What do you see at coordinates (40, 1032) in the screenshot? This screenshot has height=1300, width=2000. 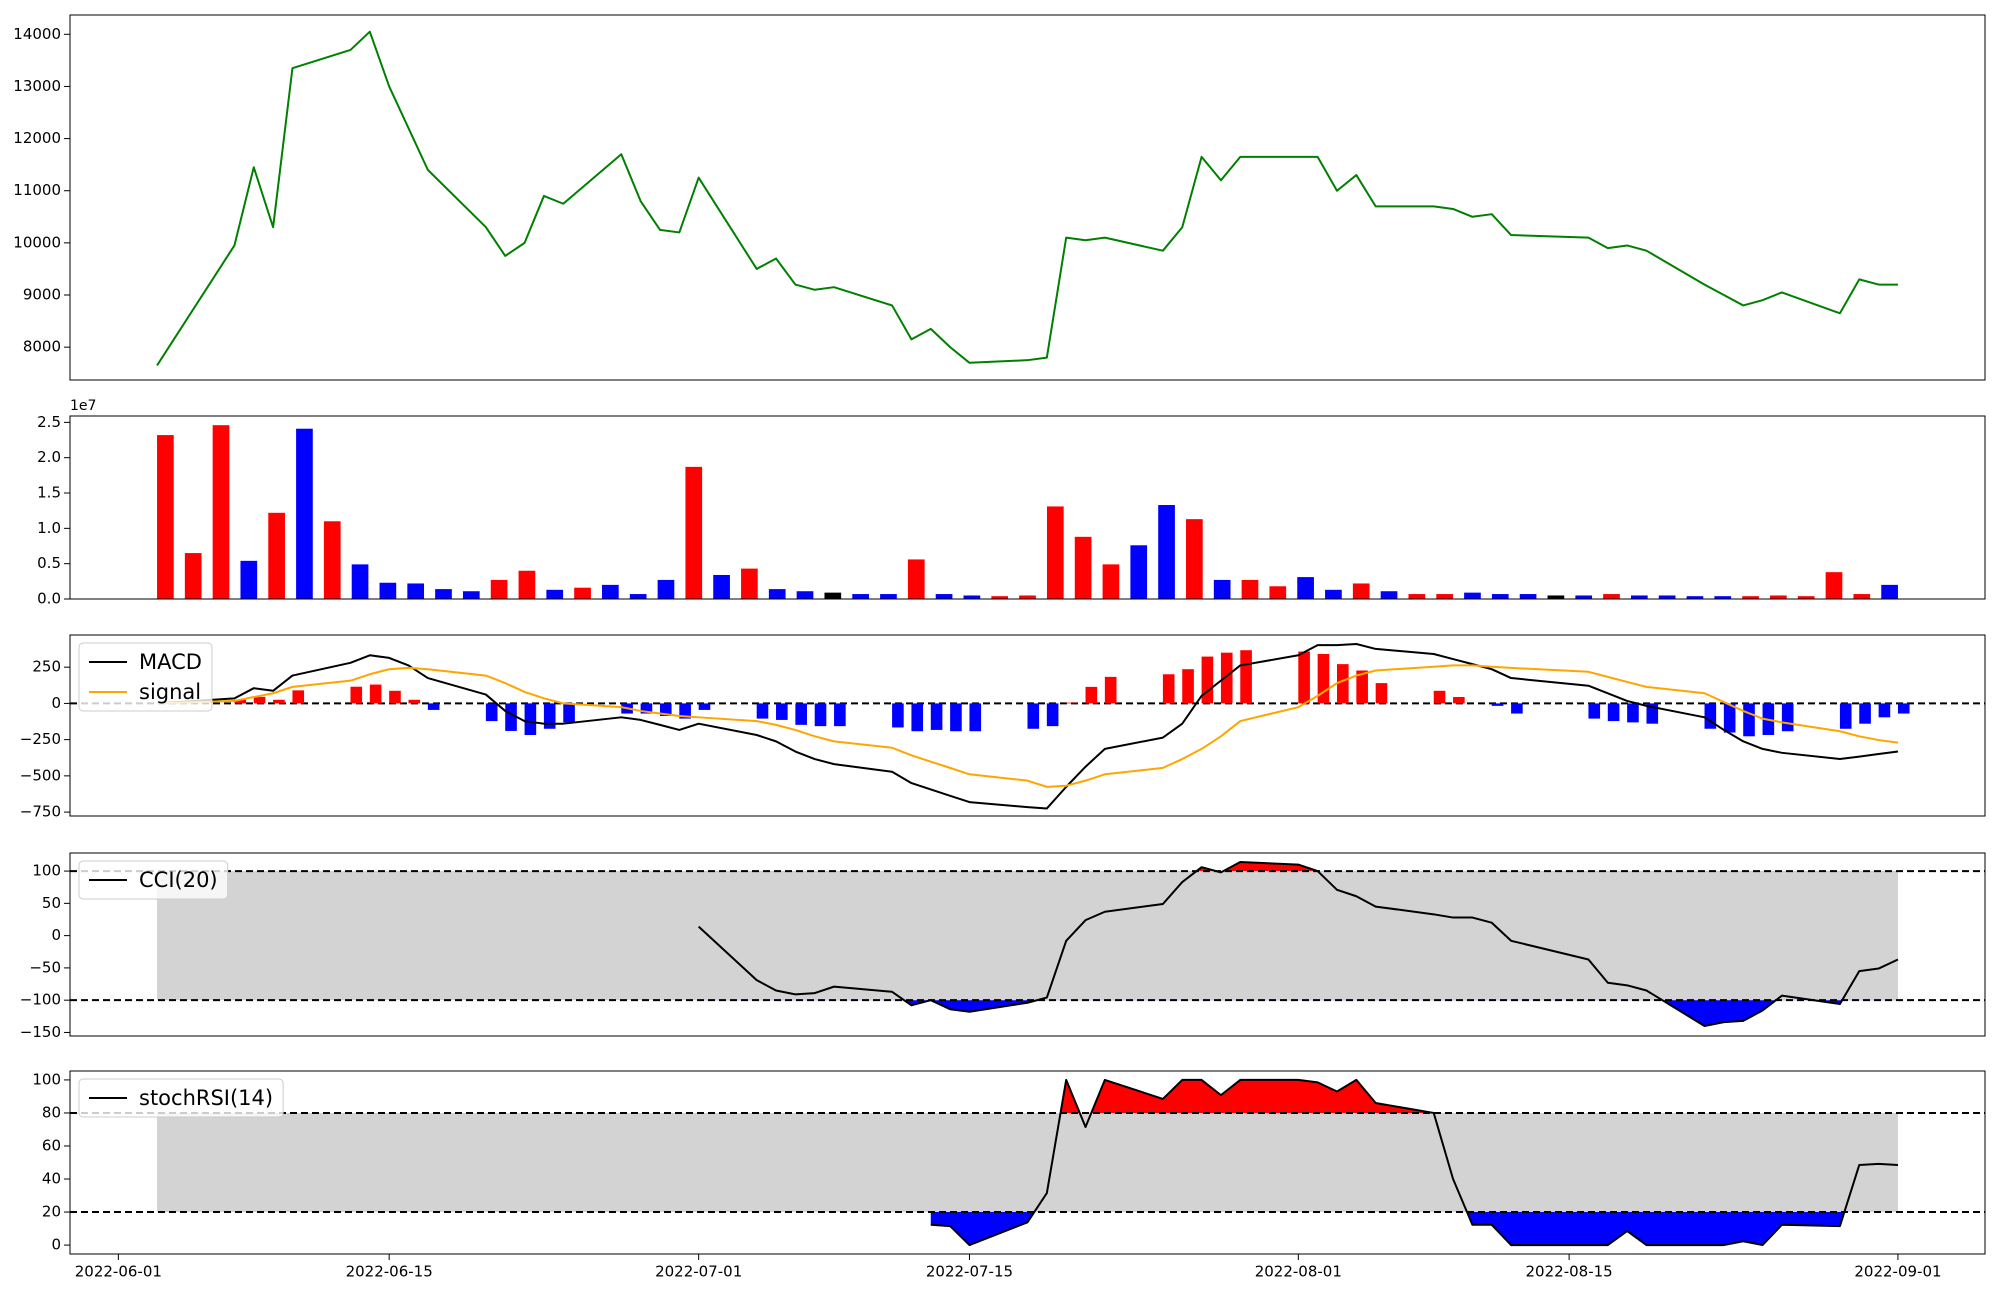 I see `y-tick-label: −150` at bounding box center [40, 1032].